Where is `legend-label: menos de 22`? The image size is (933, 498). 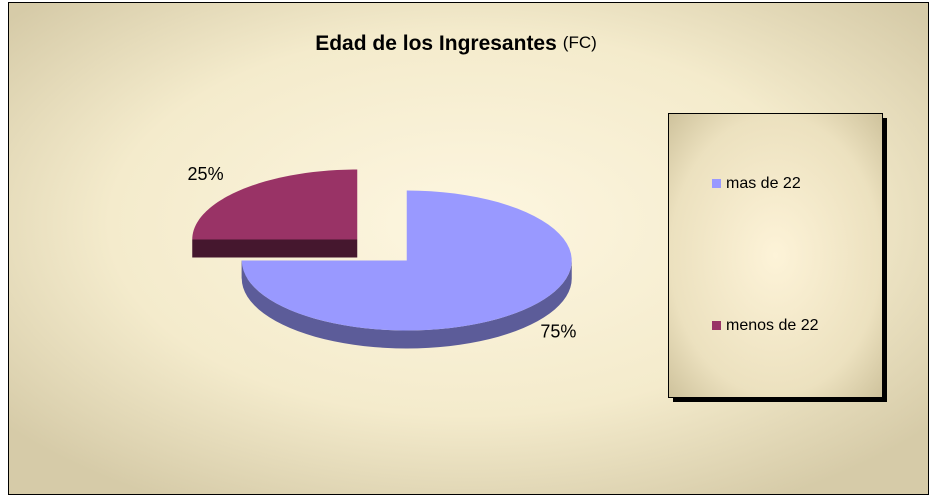
legend-label: menos de 22 is located at coordinates (772, 325).